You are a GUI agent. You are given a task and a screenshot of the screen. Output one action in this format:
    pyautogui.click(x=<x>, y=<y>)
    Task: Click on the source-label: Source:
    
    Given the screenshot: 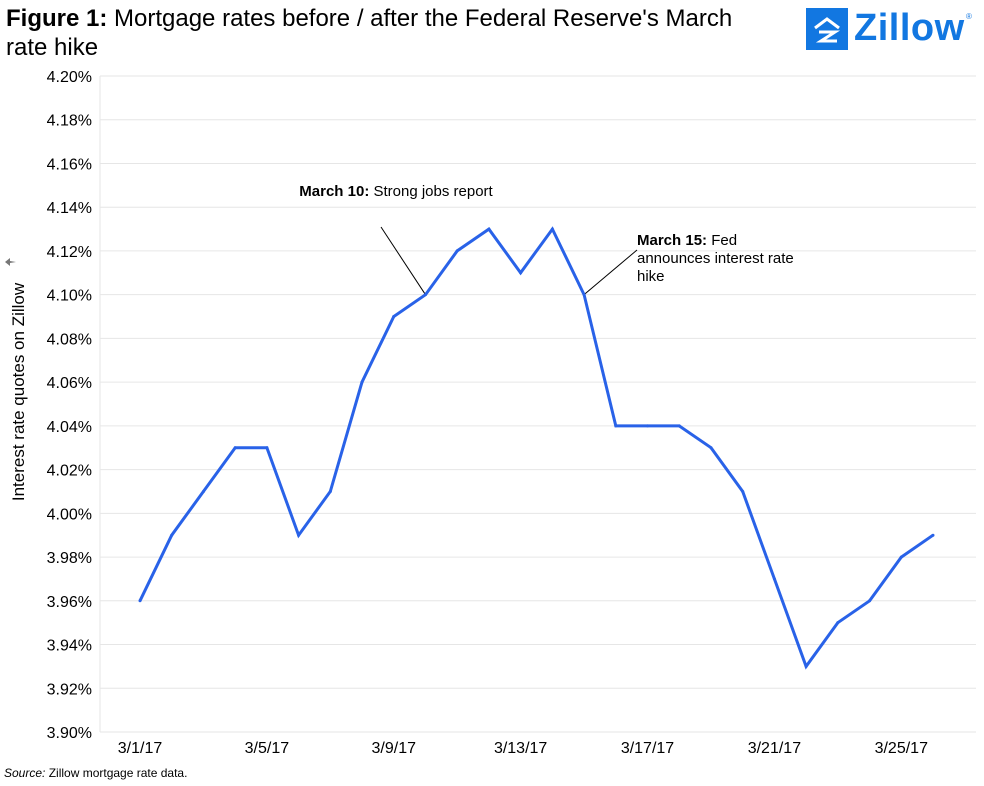 What is the action you would take?
    pyautogui.click(x=25, y=773)
    